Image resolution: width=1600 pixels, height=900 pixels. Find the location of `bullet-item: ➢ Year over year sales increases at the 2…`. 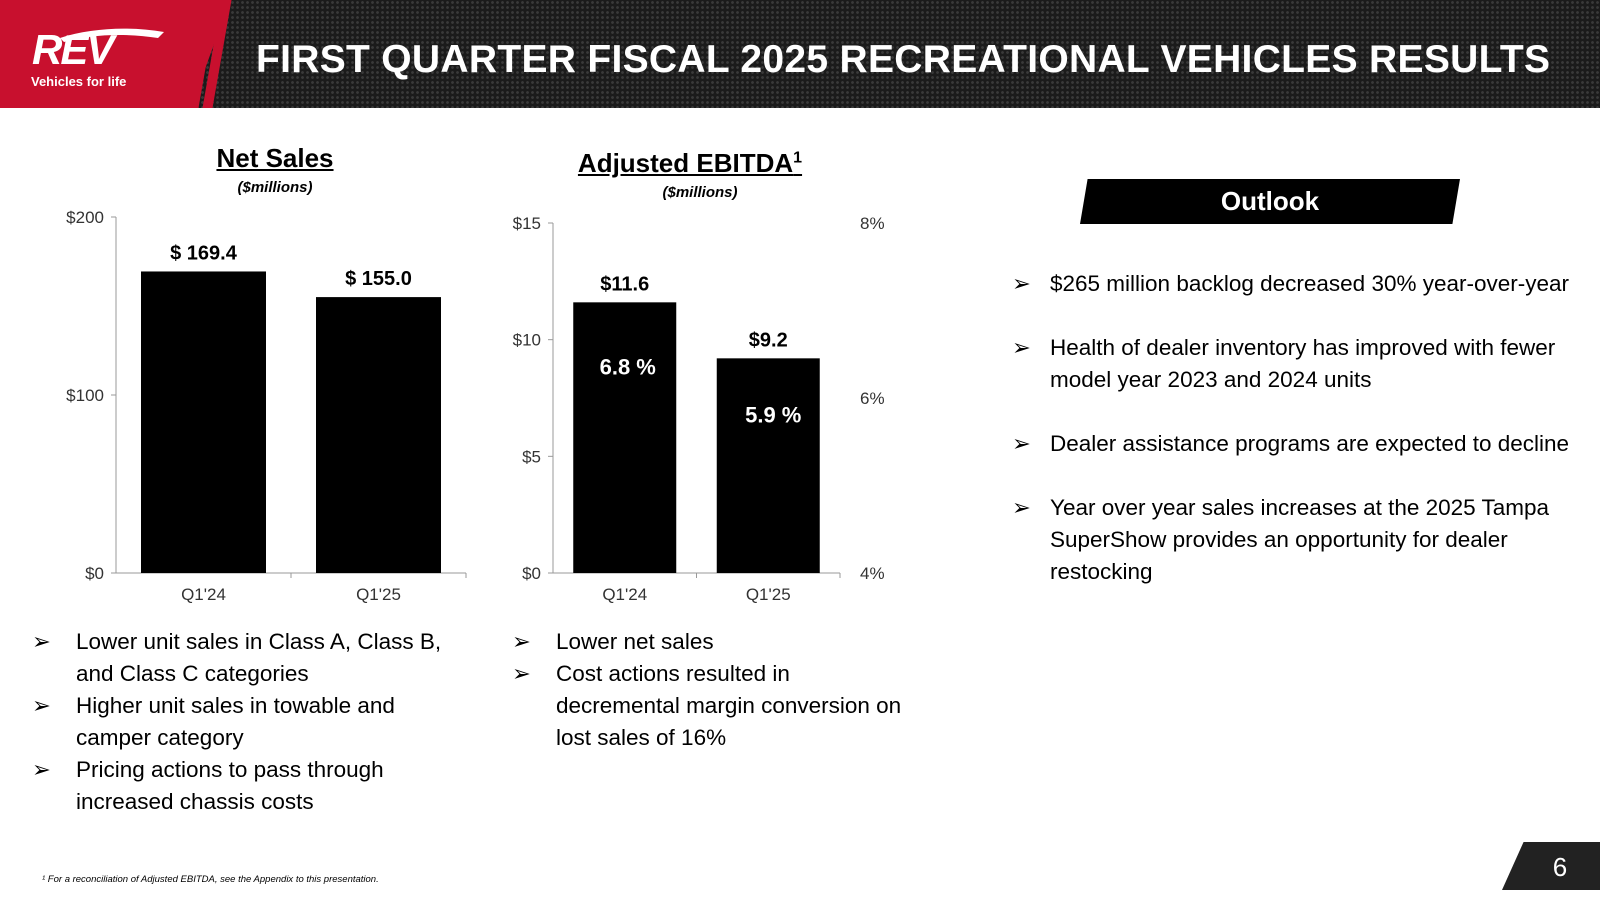

bullet-item: ➢ Year over year sales increases at the 2… is located at coordinates (1292, 540).